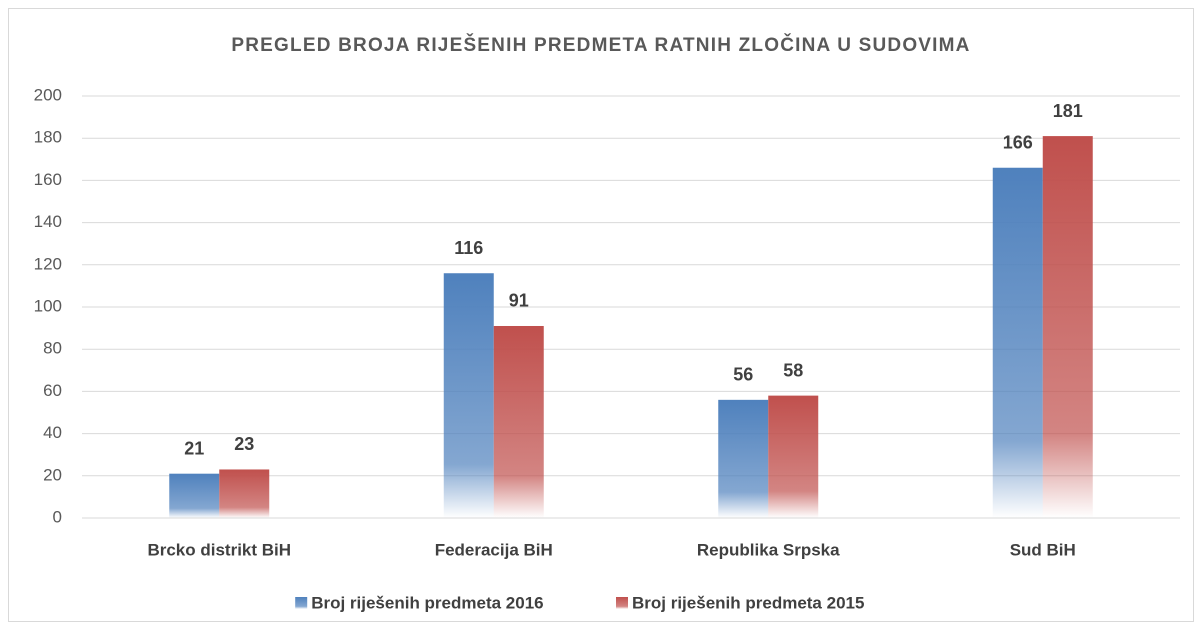  Describe the element at coordinates (244, 444) in the screenshot. I see `data-label: 23` at that location.